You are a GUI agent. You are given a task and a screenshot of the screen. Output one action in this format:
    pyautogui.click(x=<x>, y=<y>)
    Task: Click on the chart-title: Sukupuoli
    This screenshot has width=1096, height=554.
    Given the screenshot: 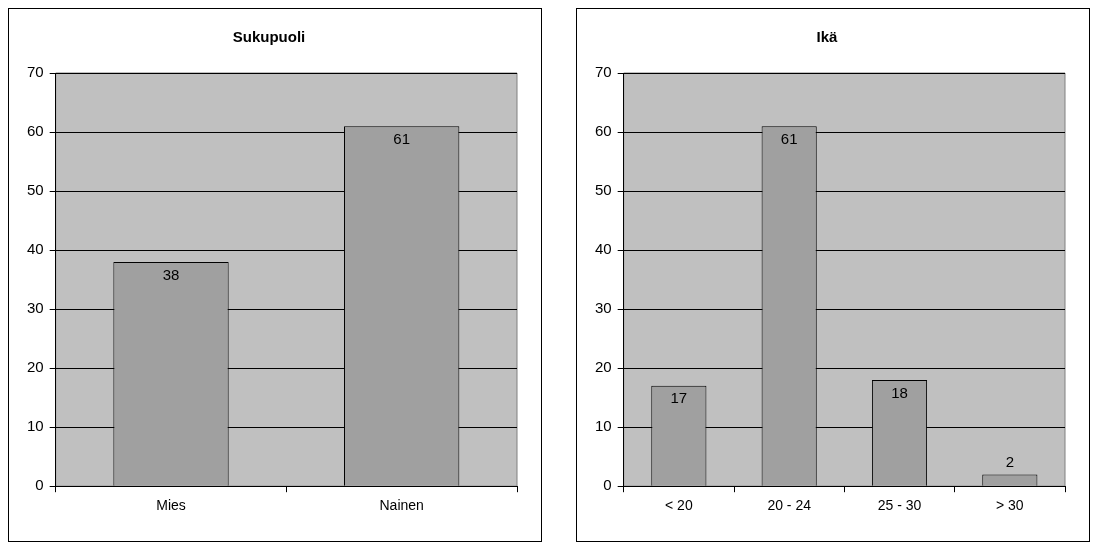 What is the action you would take?
    pyautogui.click(x=269, y=37)
    